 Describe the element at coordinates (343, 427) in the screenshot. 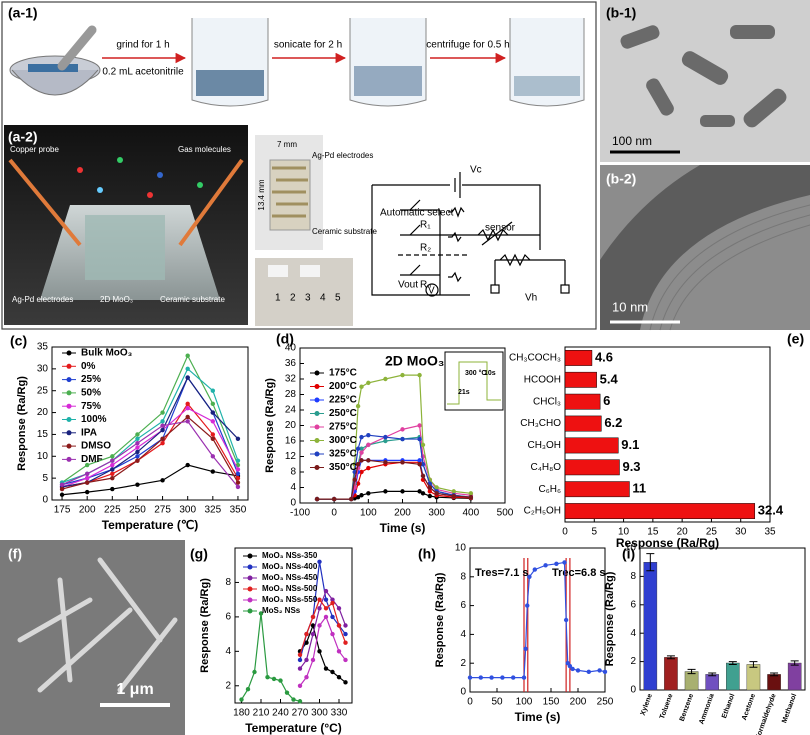

I see `legend-label: 275°C` at that location.